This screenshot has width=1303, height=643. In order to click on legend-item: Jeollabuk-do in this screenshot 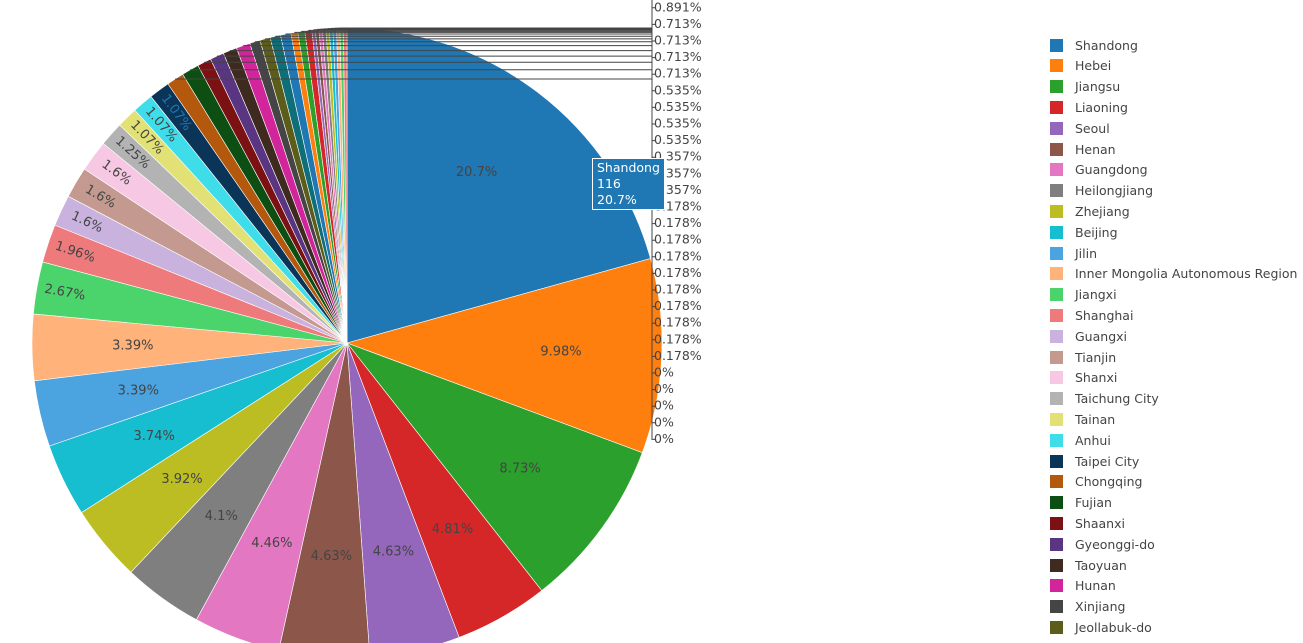, I will do `click(1101, 627)`.